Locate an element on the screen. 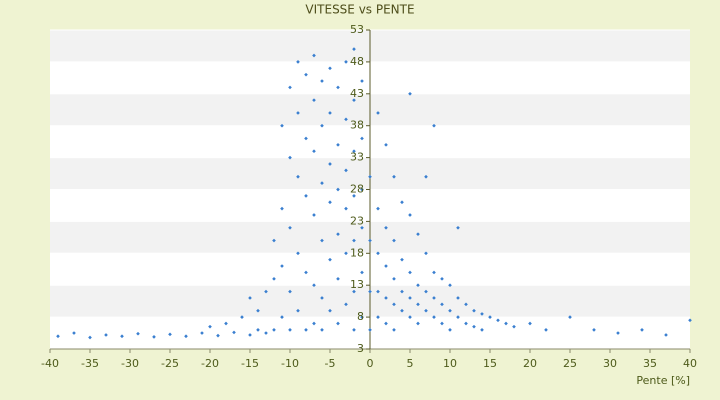 Image resolution: width=720 pixels, height=400 pixels. x-tick-label: -40 is located at coordinates (50, 363).